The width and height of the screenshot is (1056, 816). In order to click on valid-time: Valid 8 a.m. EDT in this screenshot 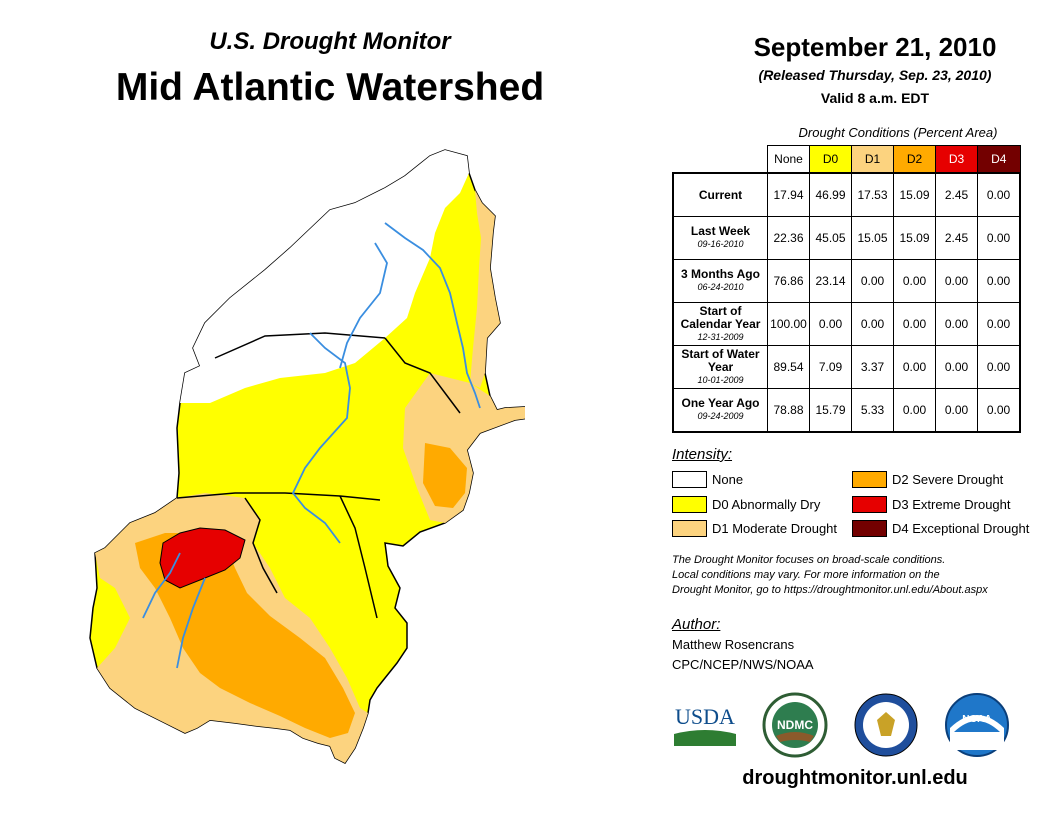, I will do `click(875, 98)`.